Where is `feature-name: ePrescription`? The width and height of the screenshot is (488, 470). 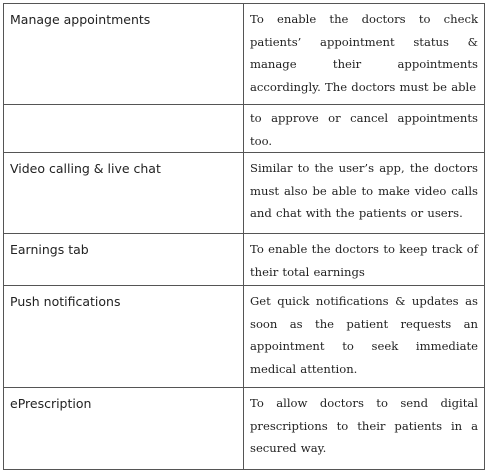 feature-name: ePrescription is located at coordinates (51, 403).